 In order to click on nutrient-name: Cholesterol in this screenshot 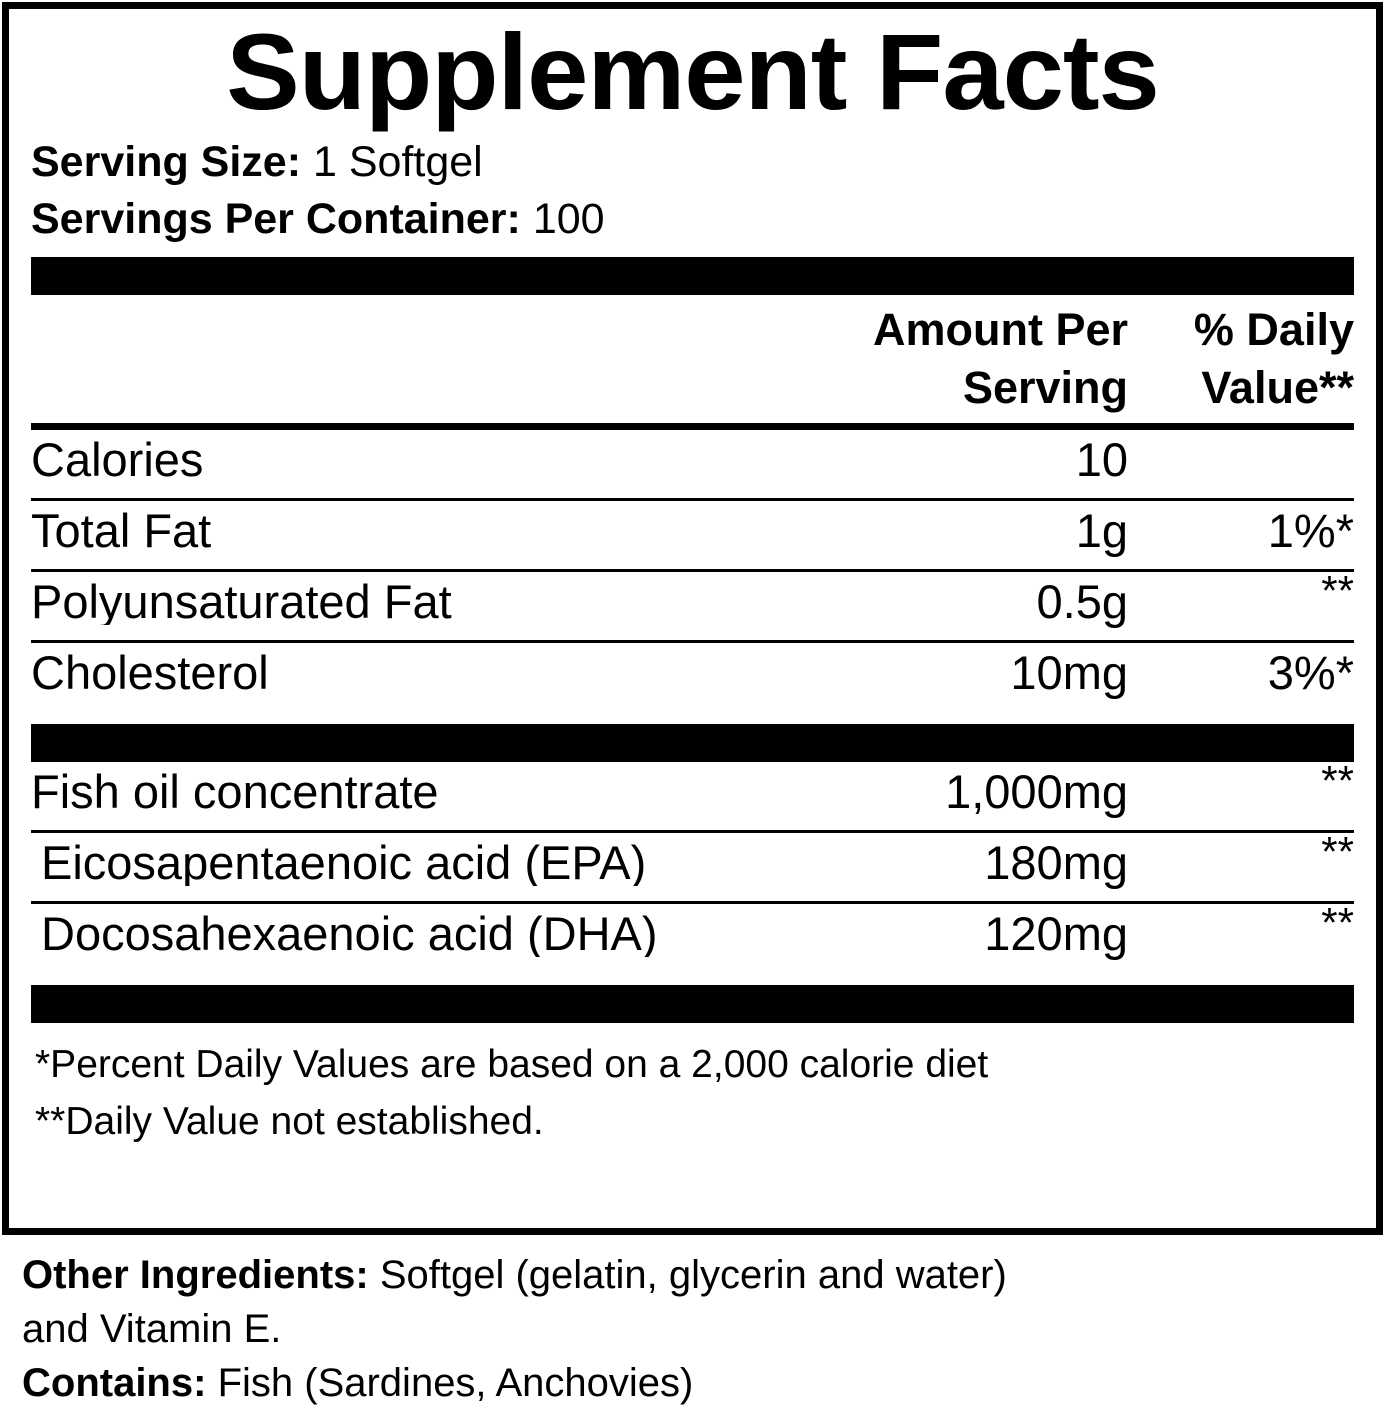, I will do `click(150, 673)`.